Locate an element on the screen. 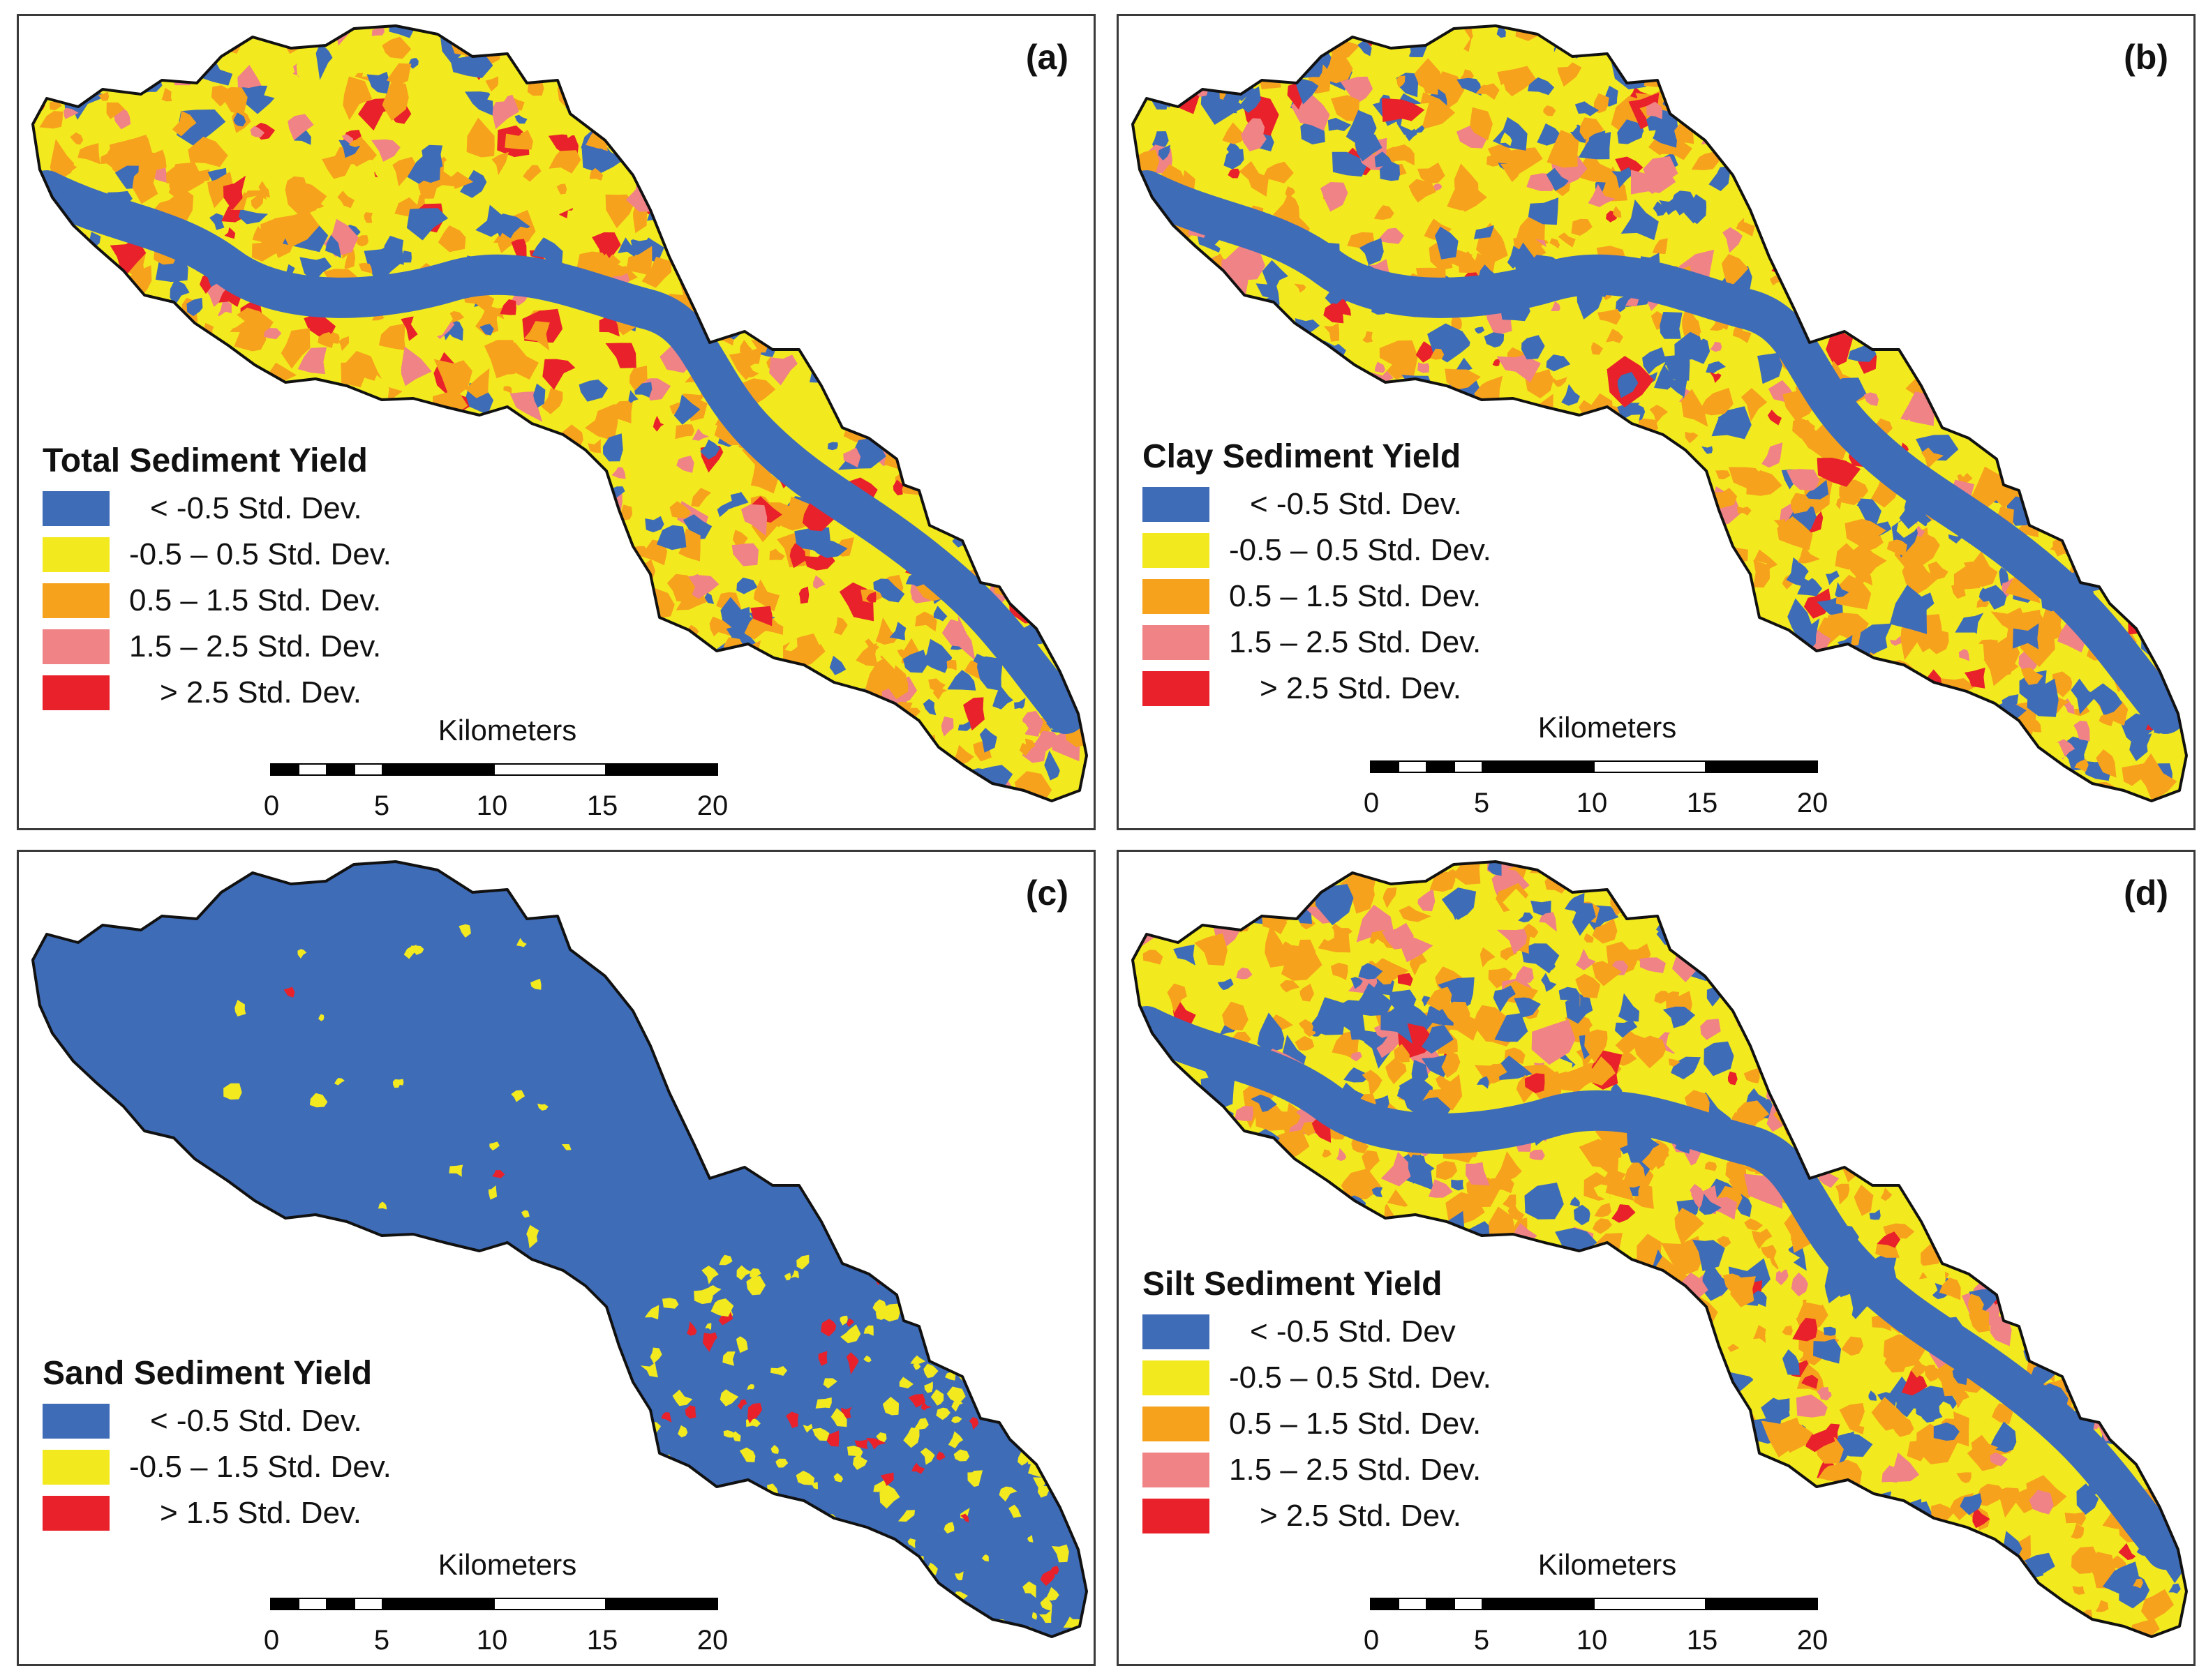 Image resolution: width=2206 pixels, height=1680 pixels. legend-label: 0.5 – 1.5 Std. Dev. is located at coordinates (1355, 1424).